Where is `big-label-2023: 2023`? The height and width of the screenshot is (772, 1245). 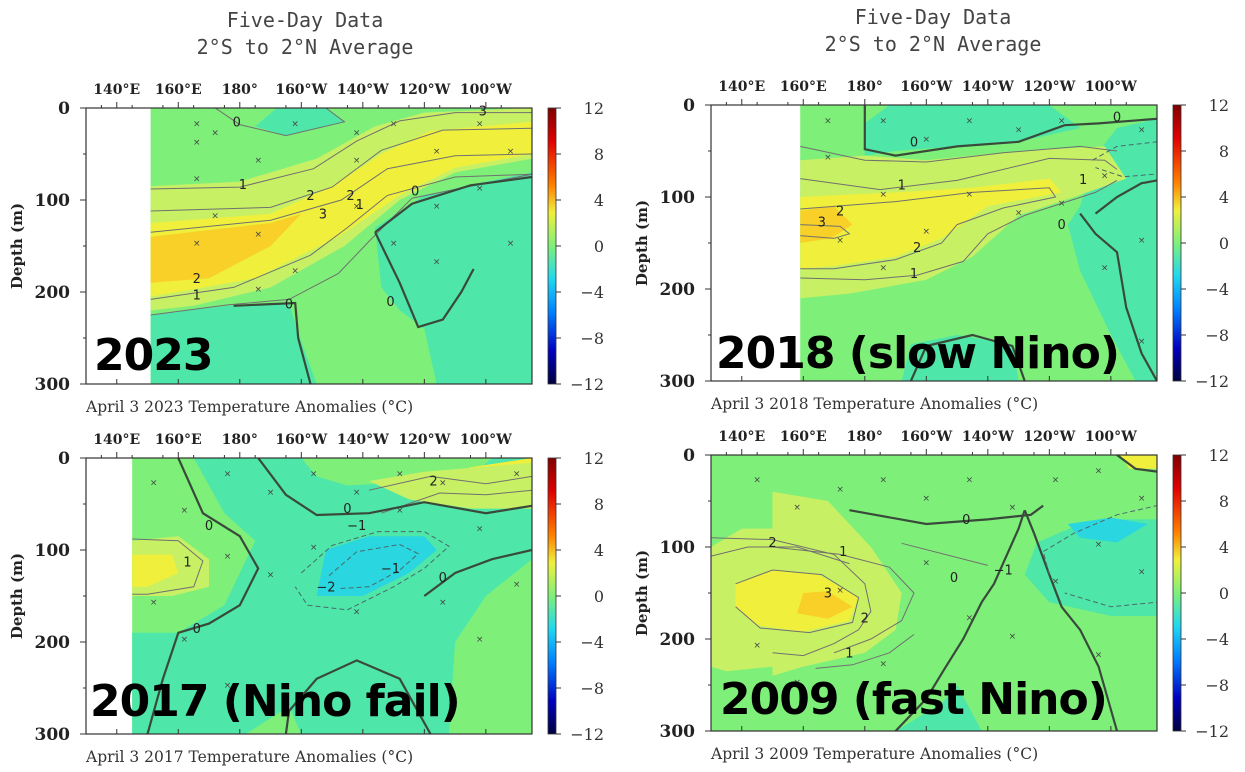 big-label-2023: 2023 is located at coordinates (153, 355).